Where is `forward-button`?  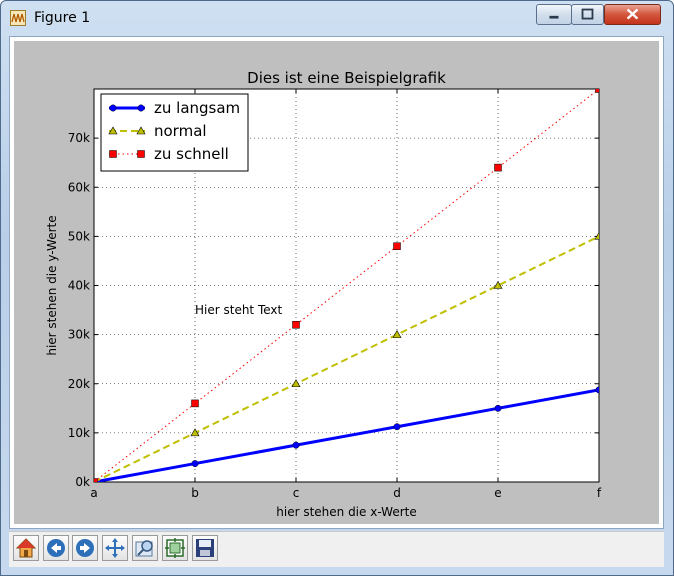 forward-button is located at coordinates (85, 548).